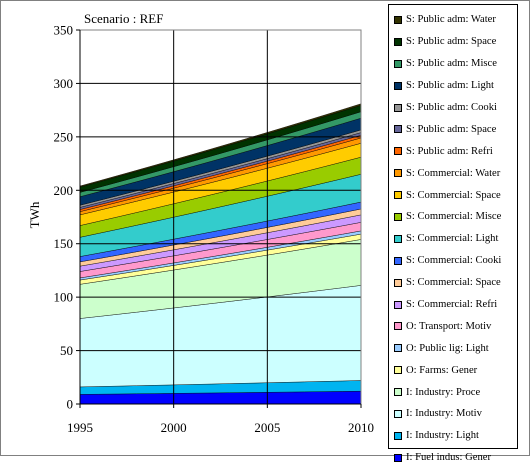  I want to click on legend-label: I: Industry: Light, so click(442, 436).